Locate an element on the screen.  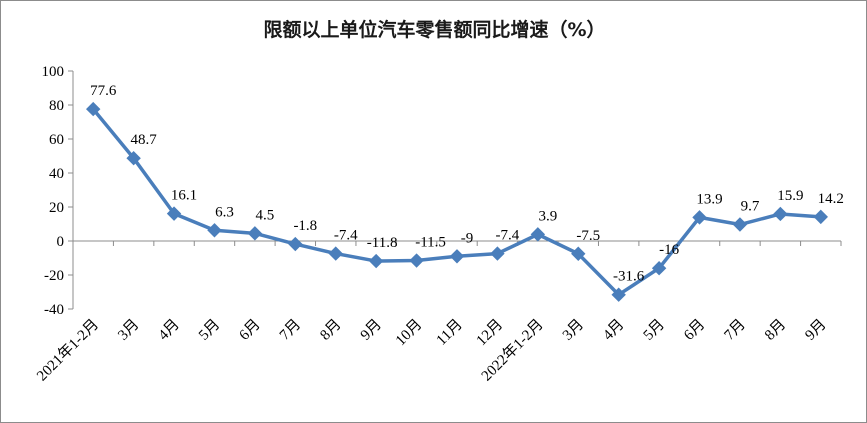
y-tick-label: 40 is located at coordinates (56, 174).